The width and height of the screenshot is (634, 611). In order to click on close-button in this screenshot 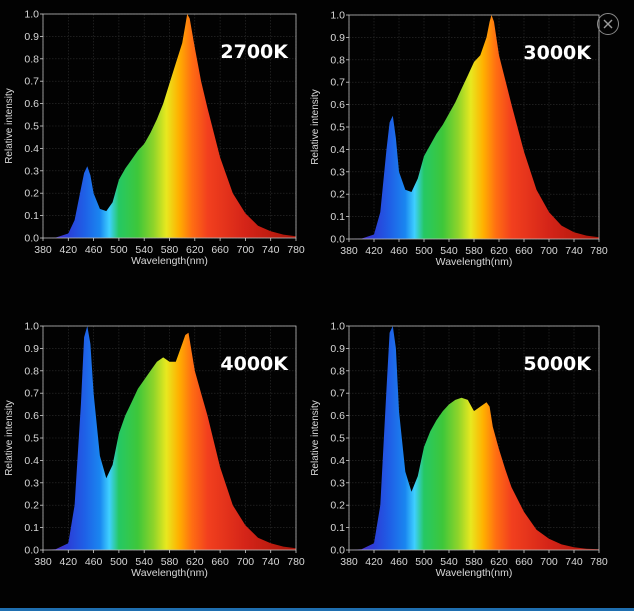, I will do `click(608, 24)`.